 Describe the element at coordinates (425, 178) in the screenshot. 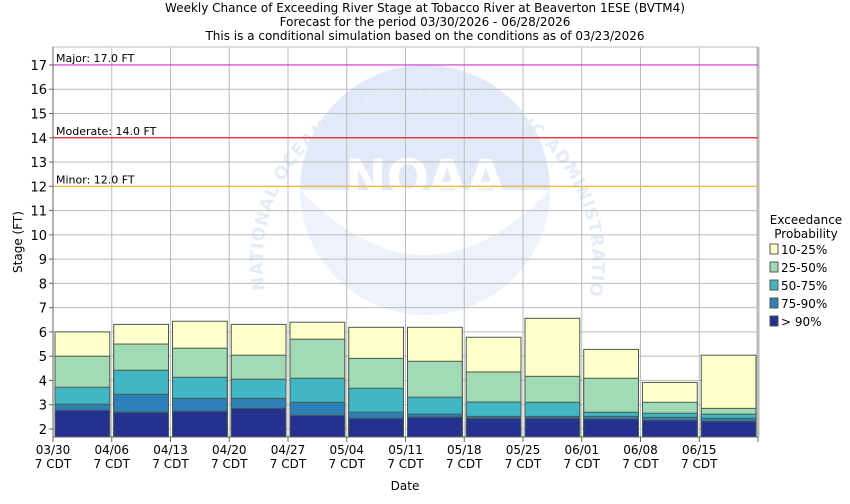

I see `watermark-text: NOAA` at that location.